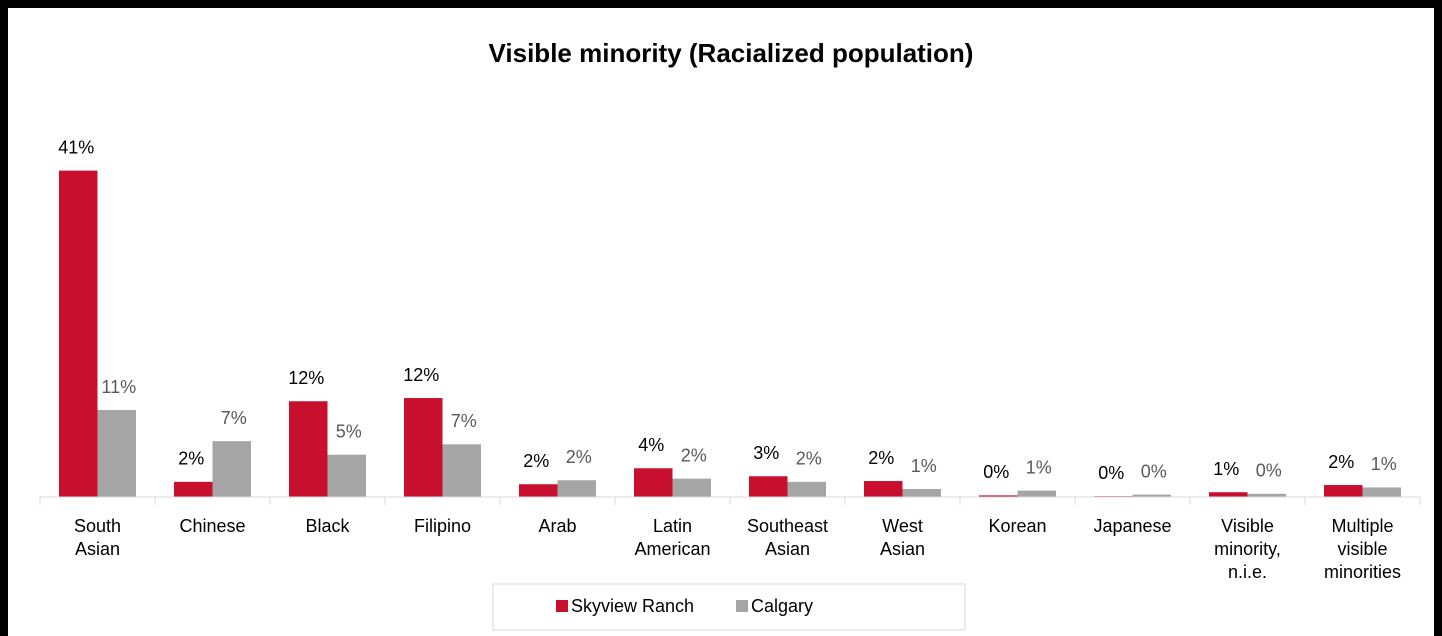 The height and width of the screenshot is (636, 1442). Describe the element at coordinates (212, 526) in the screenshot. I see `x-tick-label: Chinese` at that location.